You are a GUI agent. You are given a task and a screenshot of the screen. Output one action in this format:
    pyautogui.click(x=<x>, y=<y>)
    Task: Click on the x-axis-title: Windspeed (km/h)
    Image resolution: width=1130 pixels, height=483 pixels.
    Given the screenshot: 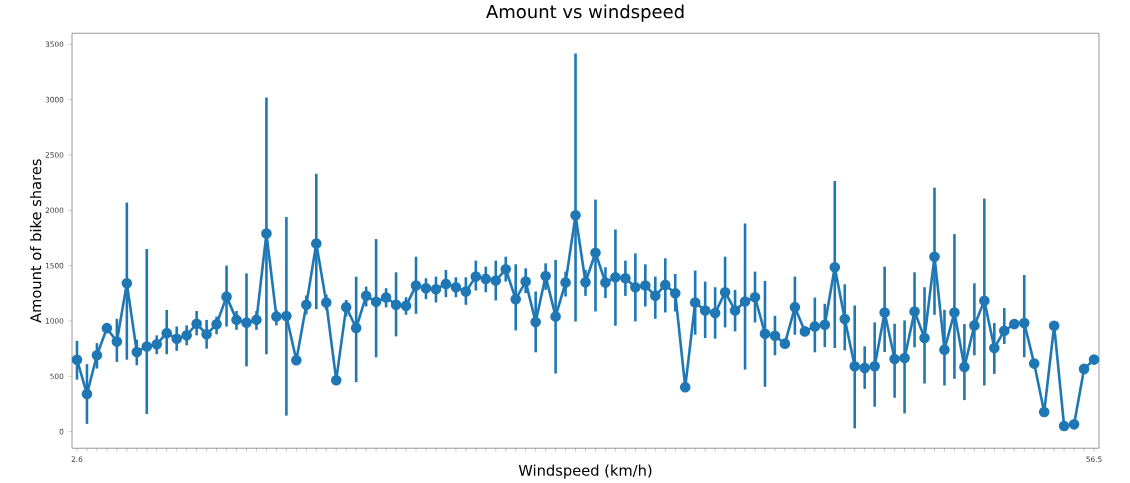 What is the action you would take?
    pyautogui.click(x=585, y=471)
    